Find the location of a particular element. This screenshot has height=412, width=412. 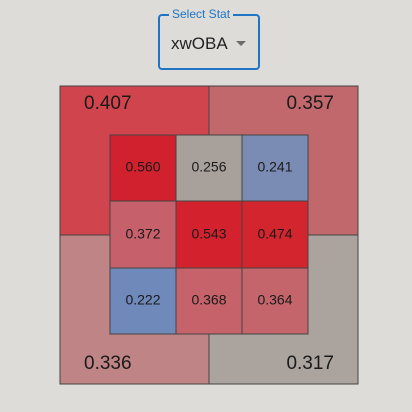

inner-zone-6-value: 0.474 is located at coordinates (274, 234).